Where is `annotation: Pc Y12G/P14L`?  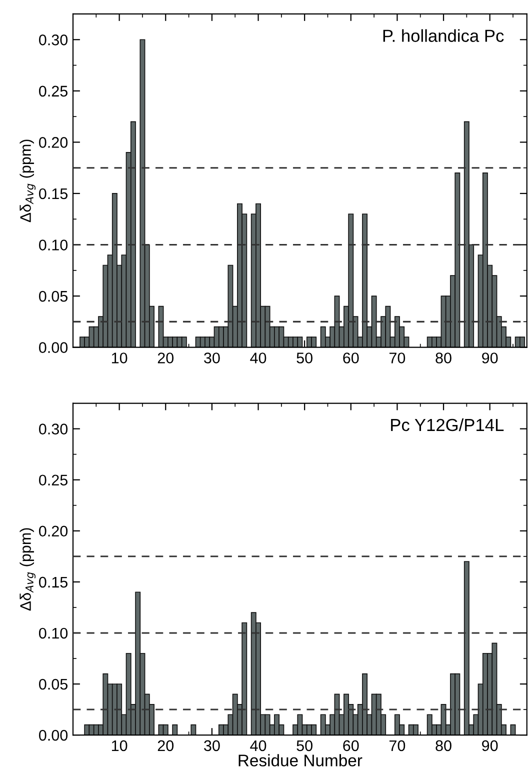
annotation: Pc Y12G/P14L is located at coordinates (447, 425).